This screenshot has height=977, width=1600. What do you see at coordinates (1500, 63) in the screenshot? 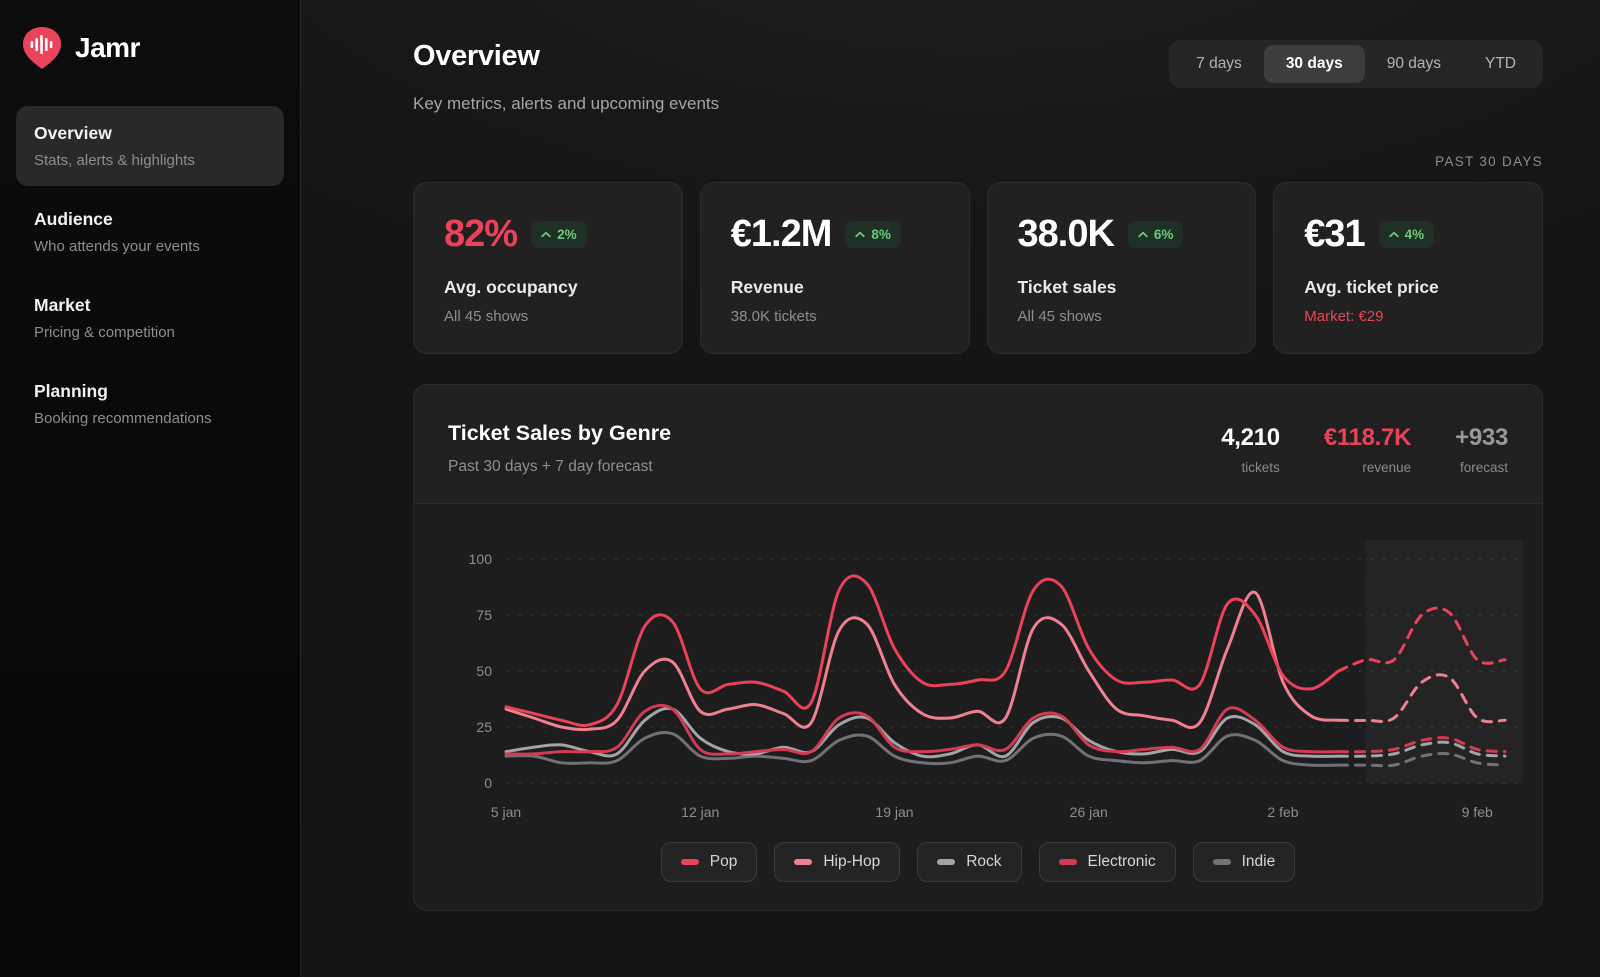
I see `tab-ytd: YTD` at bounding box center [1500, 63].